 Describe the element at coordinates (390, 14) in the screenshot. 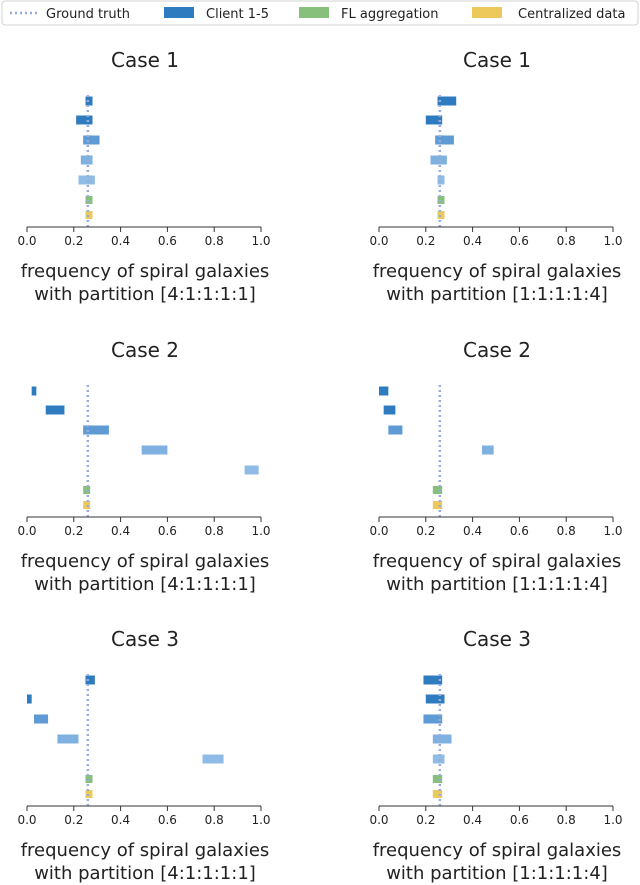

I see `legend-label-fl: FL aggregation` at that location.